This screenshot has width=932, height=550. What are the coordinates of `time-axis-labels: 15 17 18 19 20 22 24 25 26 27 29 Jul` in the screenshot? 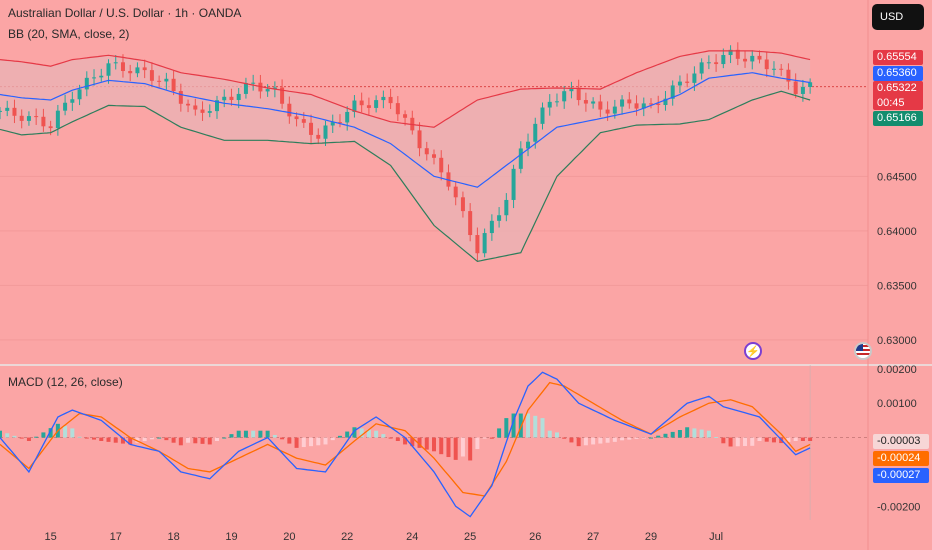 It's located at (384, 537).